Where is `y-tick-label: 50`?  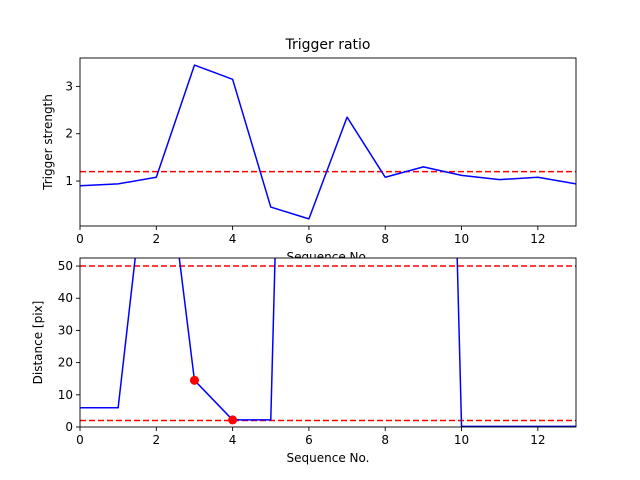 y-tick-label: 50 is located at coordinates (65, 266).